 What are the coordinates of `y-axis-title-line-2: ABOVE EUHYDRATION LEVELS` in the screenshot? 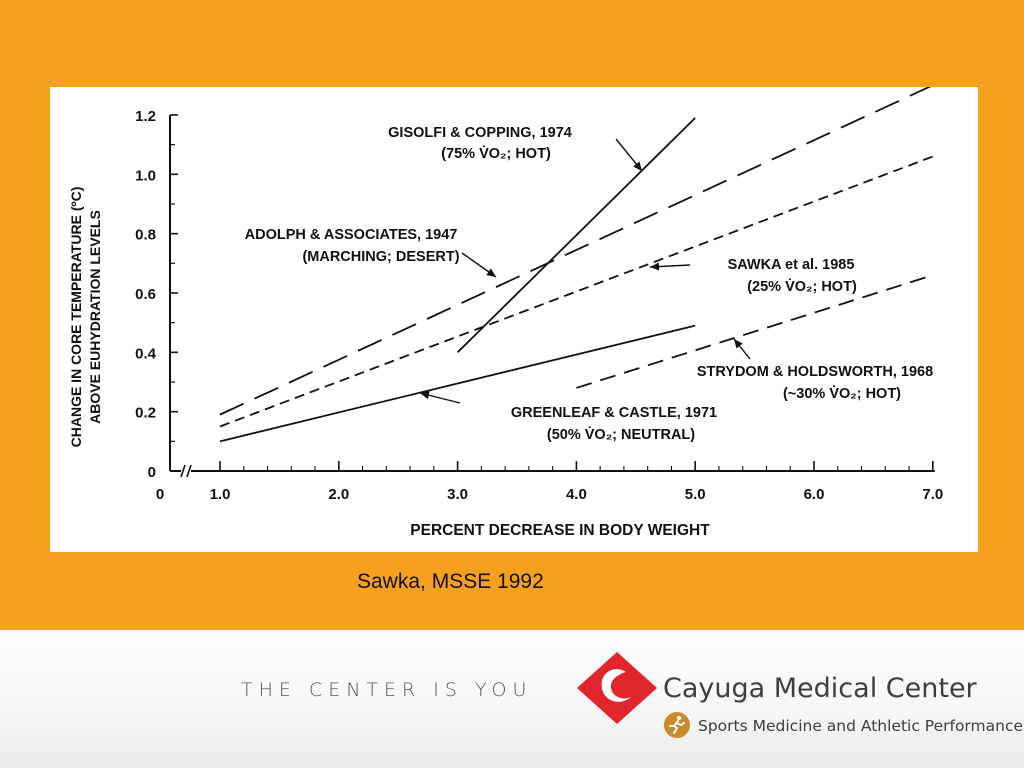 It's located at (95, 317).